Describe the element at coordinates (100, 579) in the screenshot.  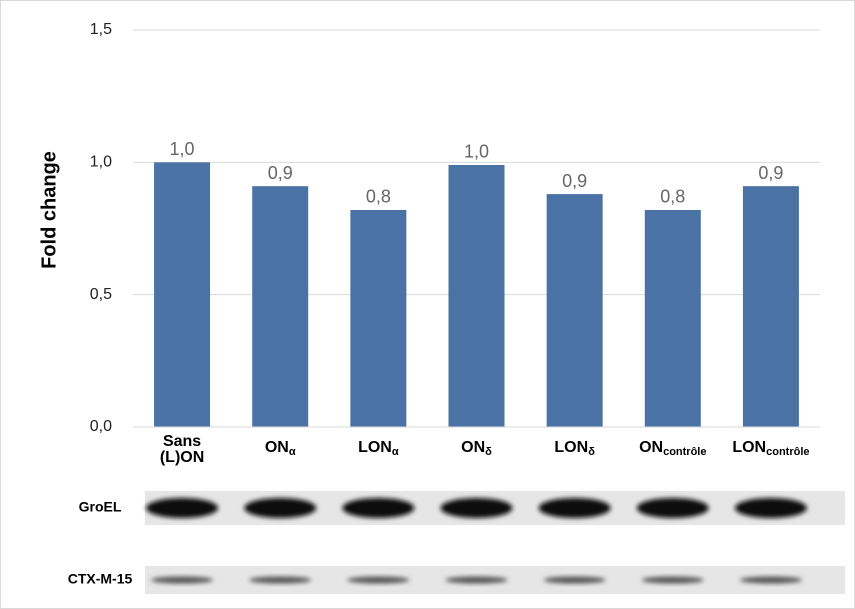
I see `blot-label: CTX-M-15` at that location.